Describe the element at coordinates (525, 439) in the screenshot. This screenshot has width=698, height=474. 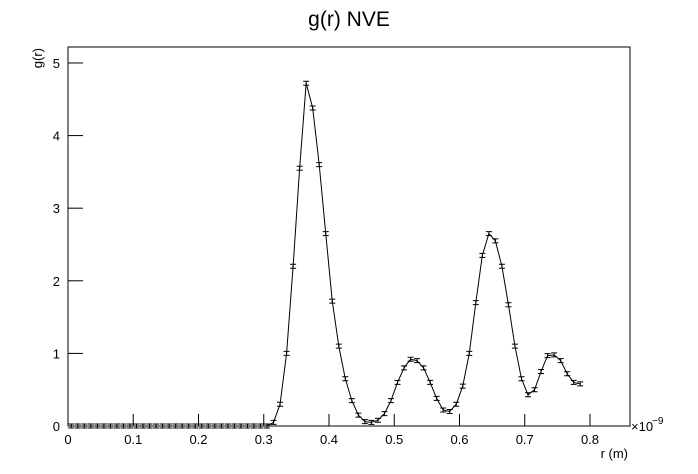
I see `x-tick-label: 0.7` at that location.